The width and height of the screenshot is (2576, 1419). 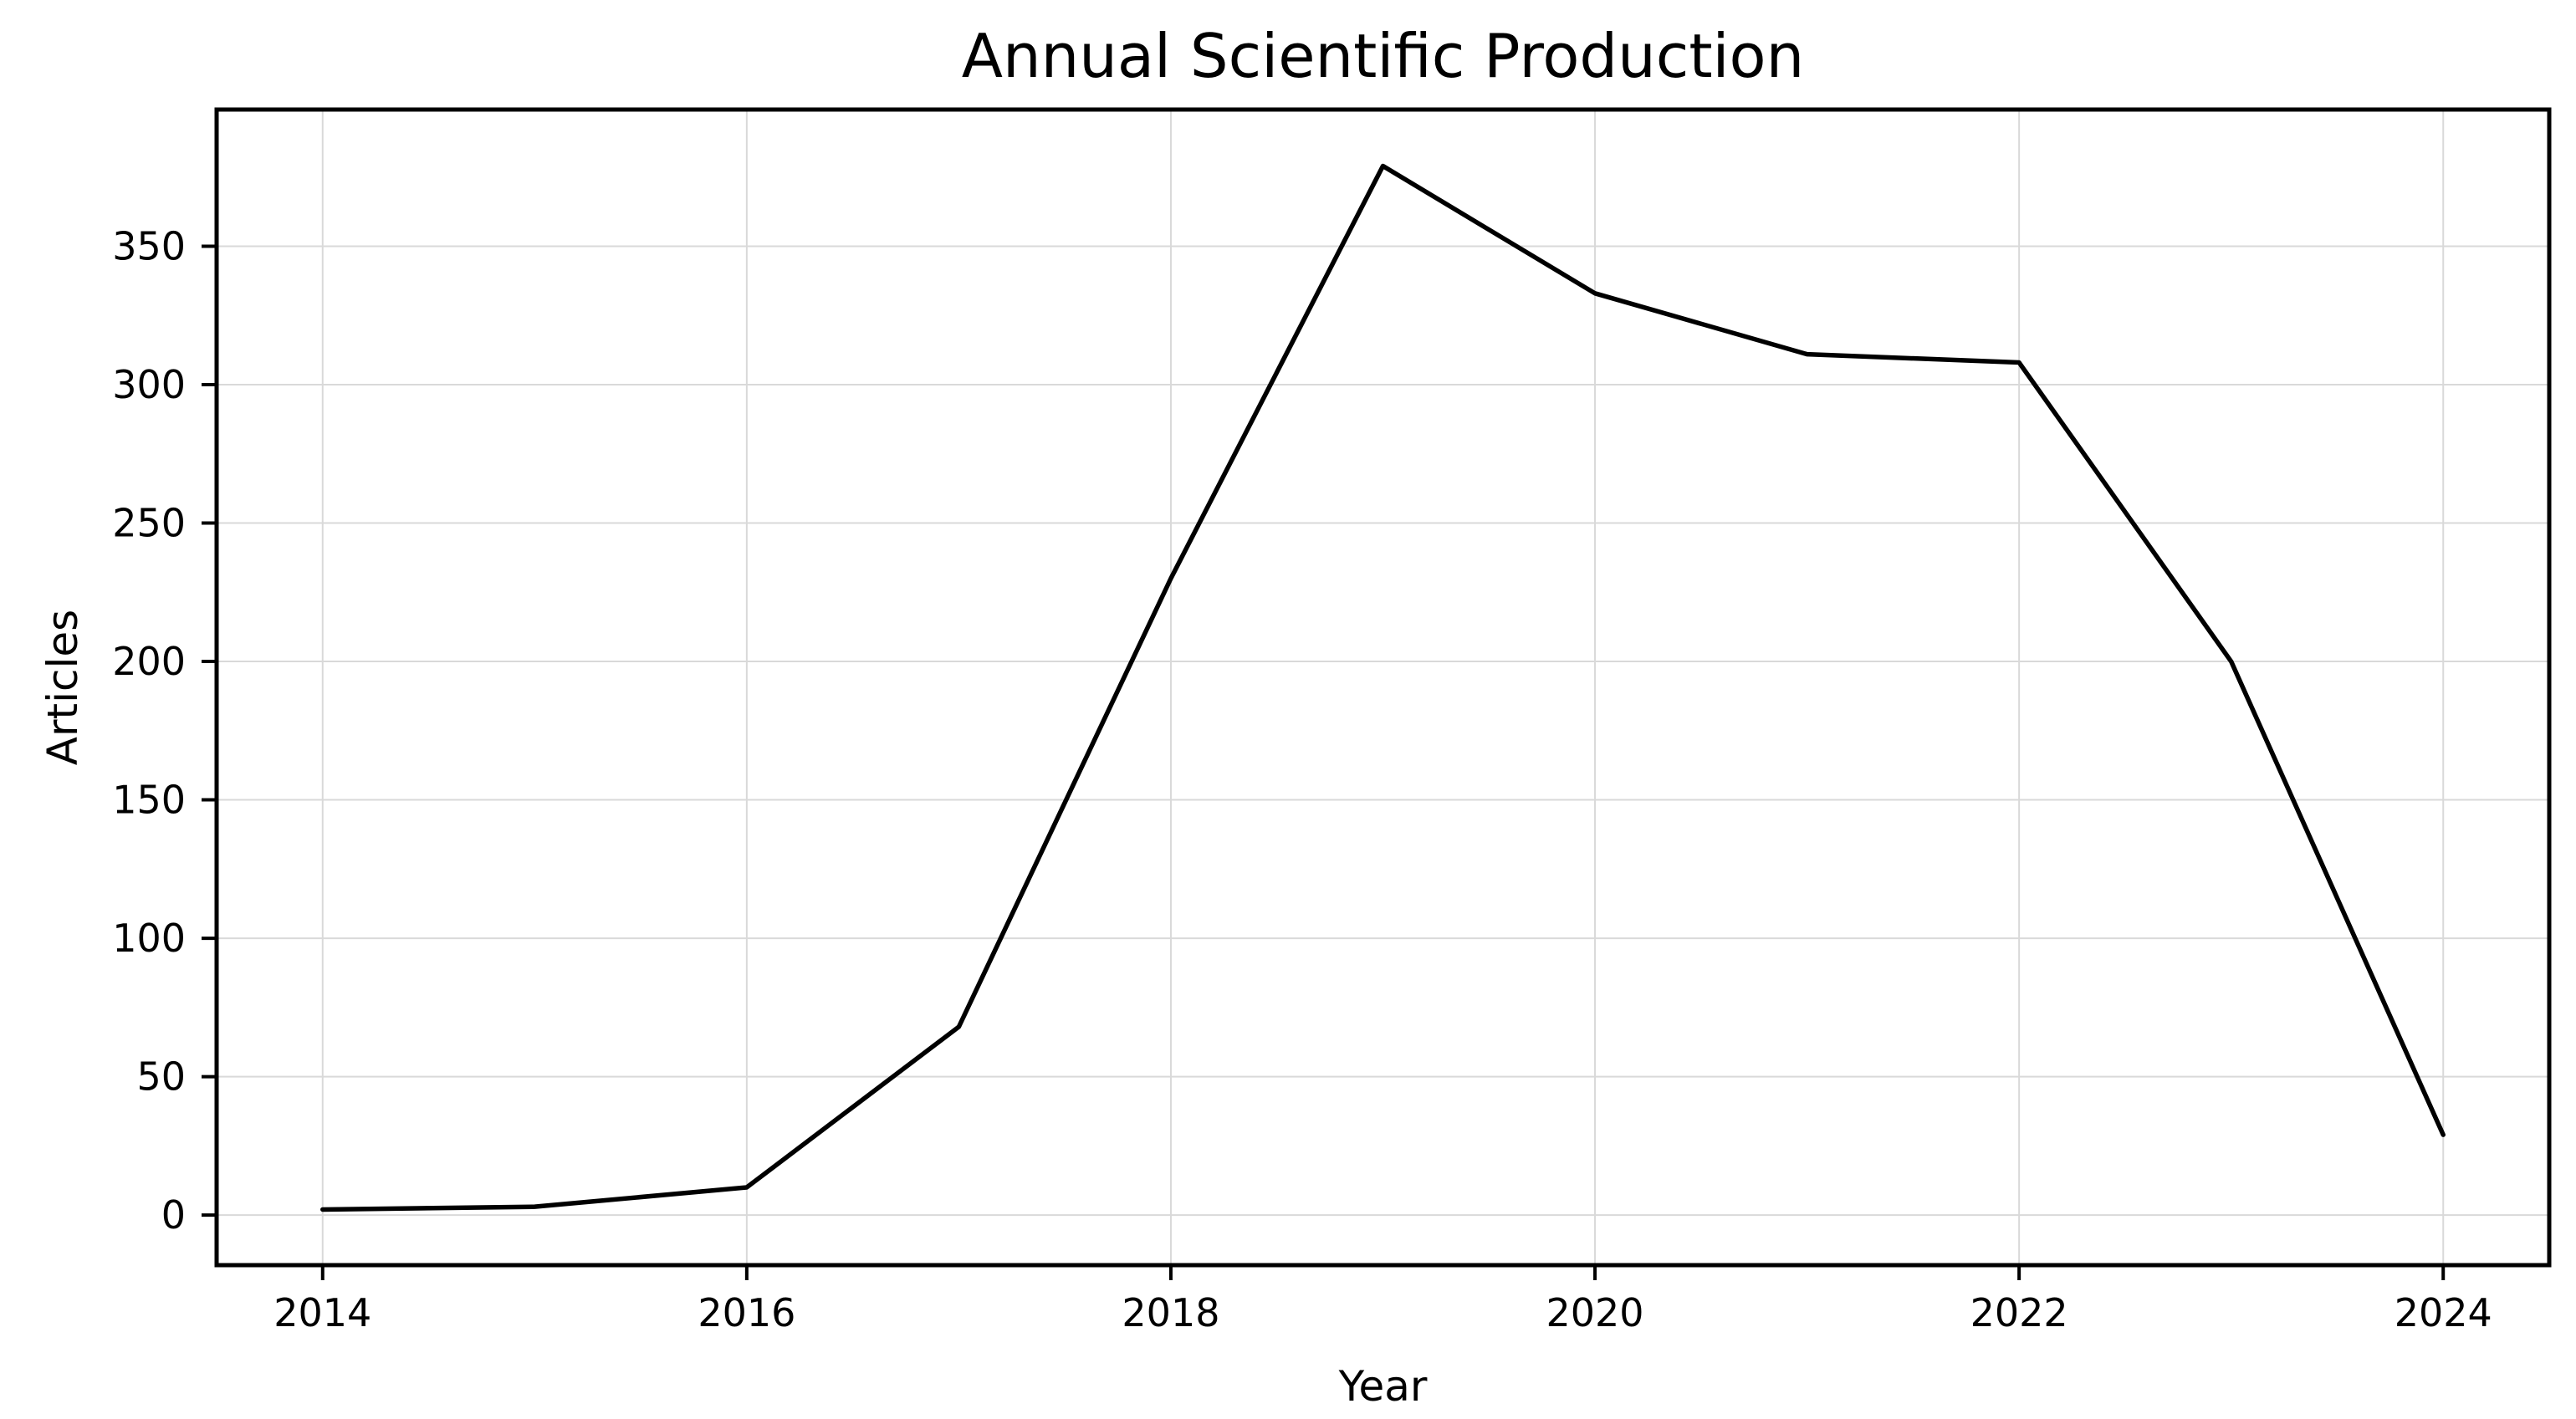 What do you see at coordinates (149, 800) in the screenshot?
I see `y-tick-label: 150` at bounding box center [149, 800].